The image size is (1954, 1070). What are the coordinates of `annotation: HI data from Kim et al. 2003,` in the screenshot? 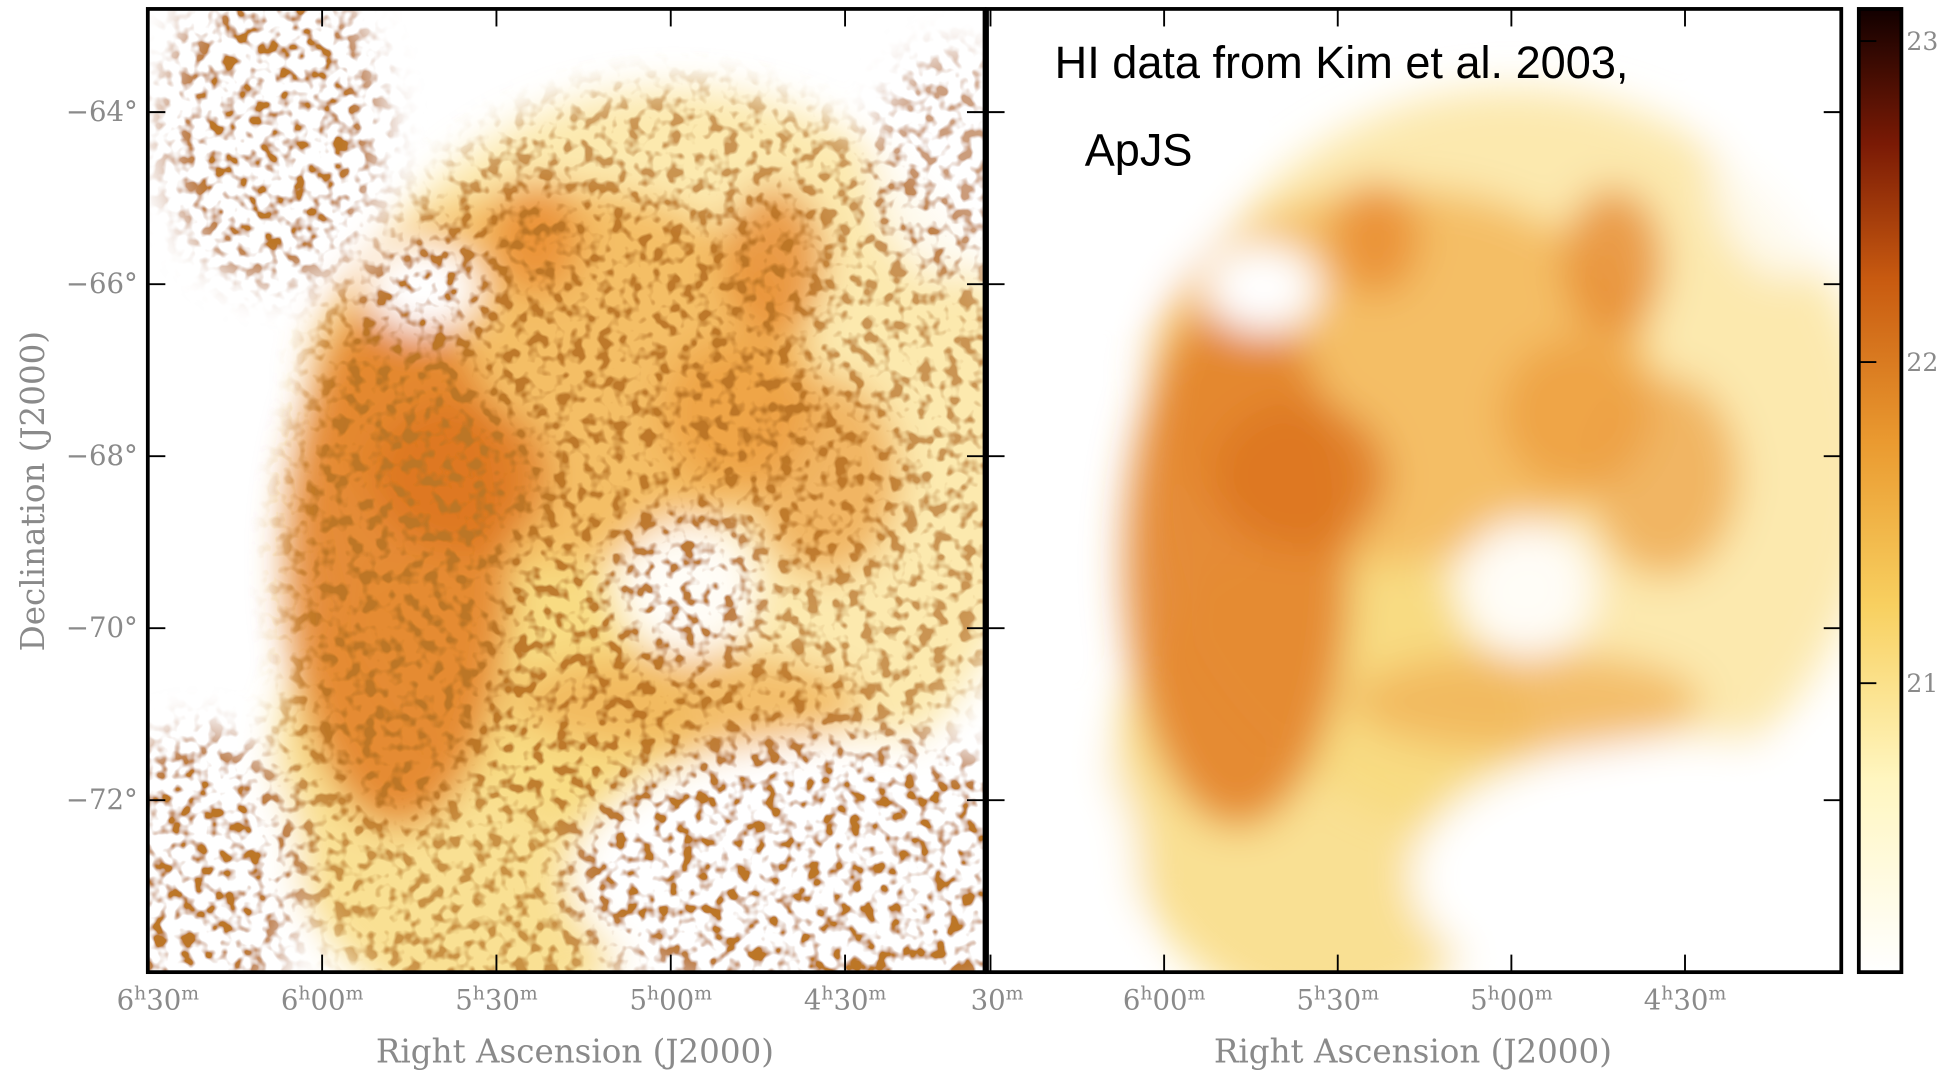 It's located at (1342, 62).